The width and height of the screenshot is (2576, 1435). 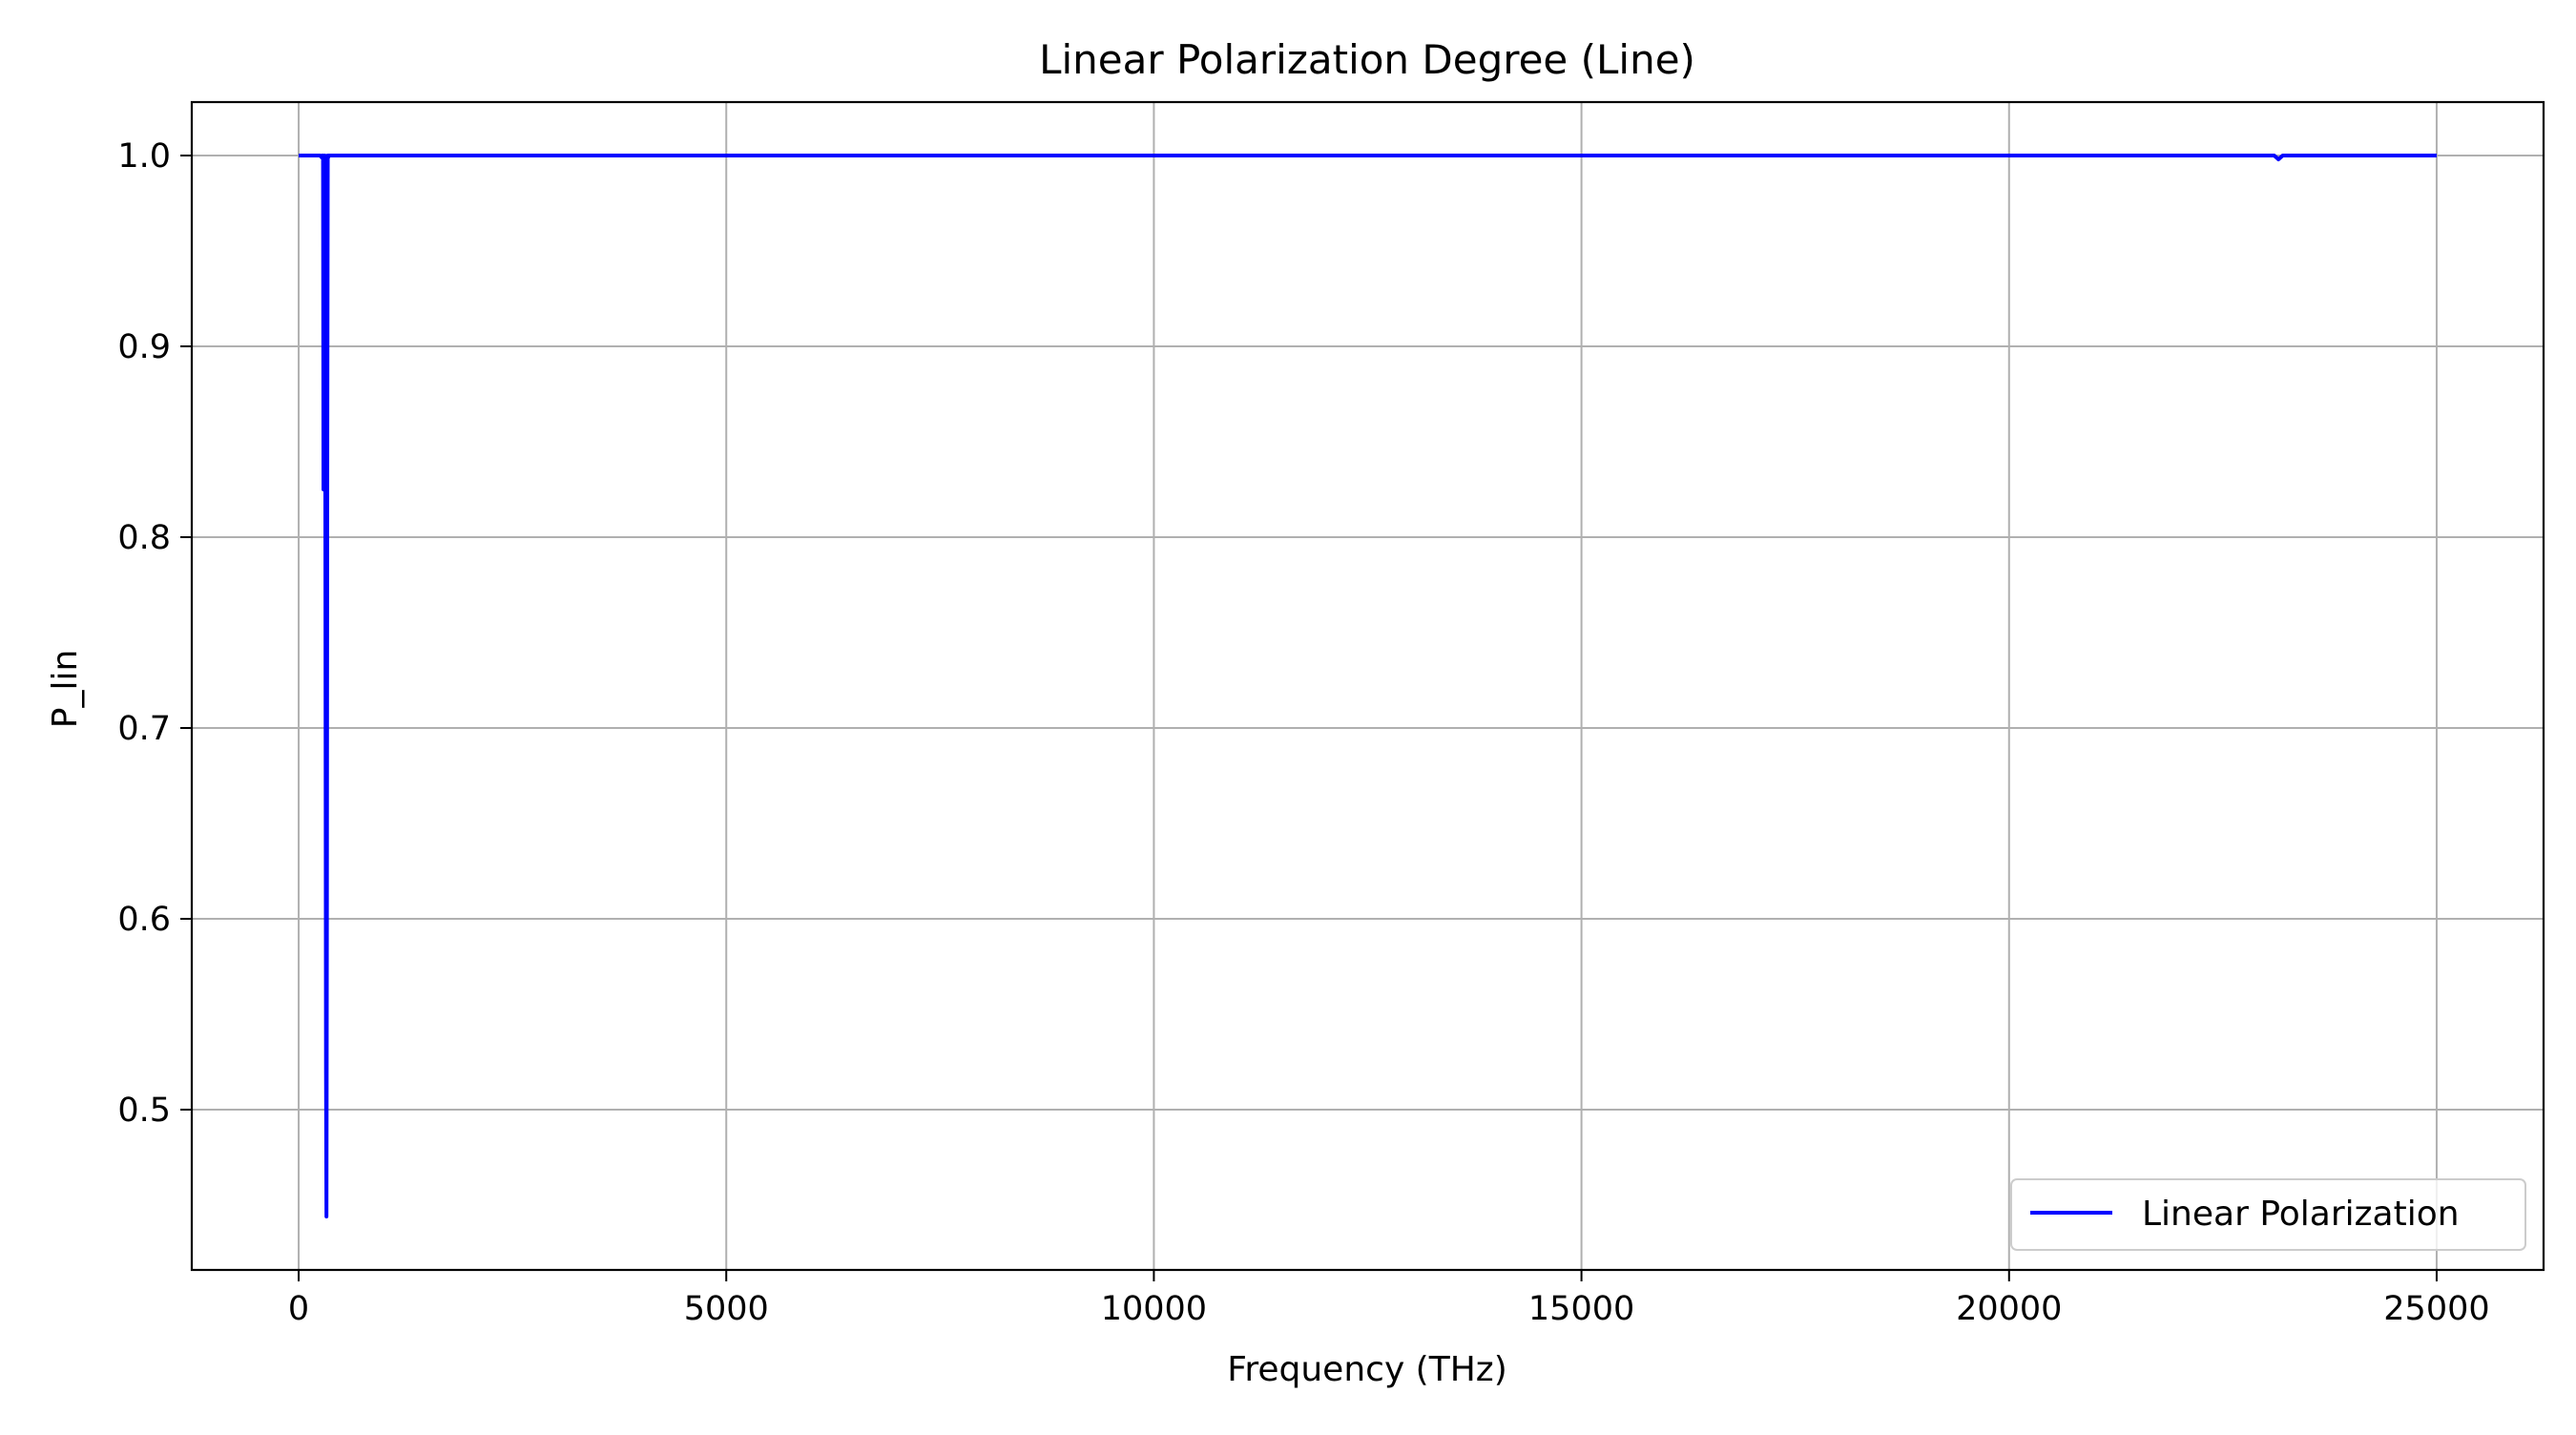 I want to click on x-tick-label: 20000, so click(x=2009, y=1309).